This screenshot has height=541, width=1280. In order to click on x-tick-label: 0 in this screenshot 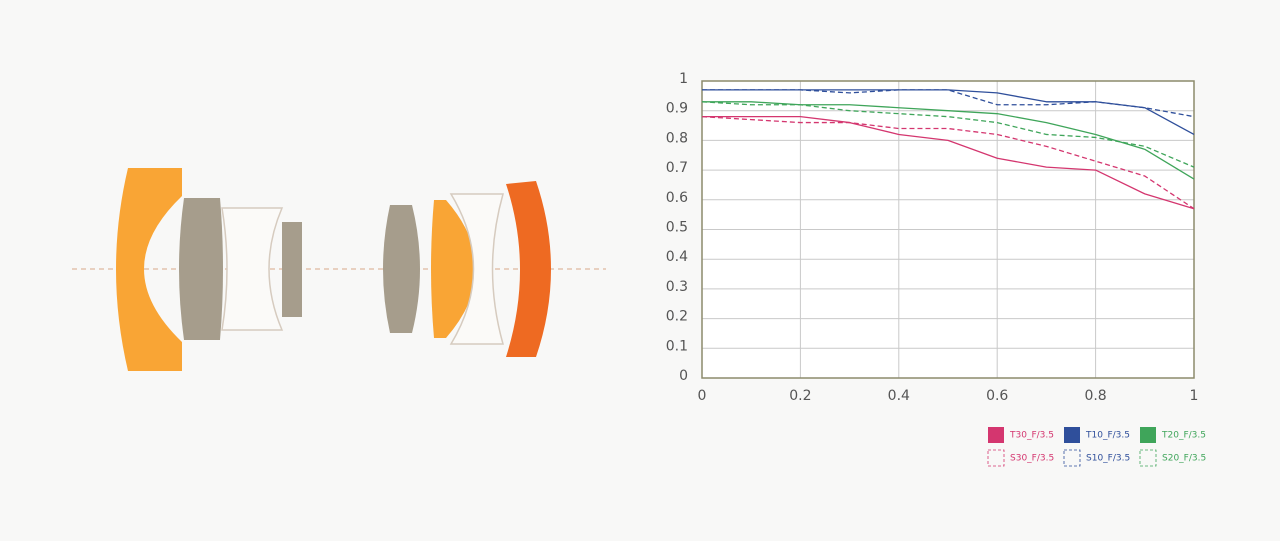, I will do `click(702, 396)`.